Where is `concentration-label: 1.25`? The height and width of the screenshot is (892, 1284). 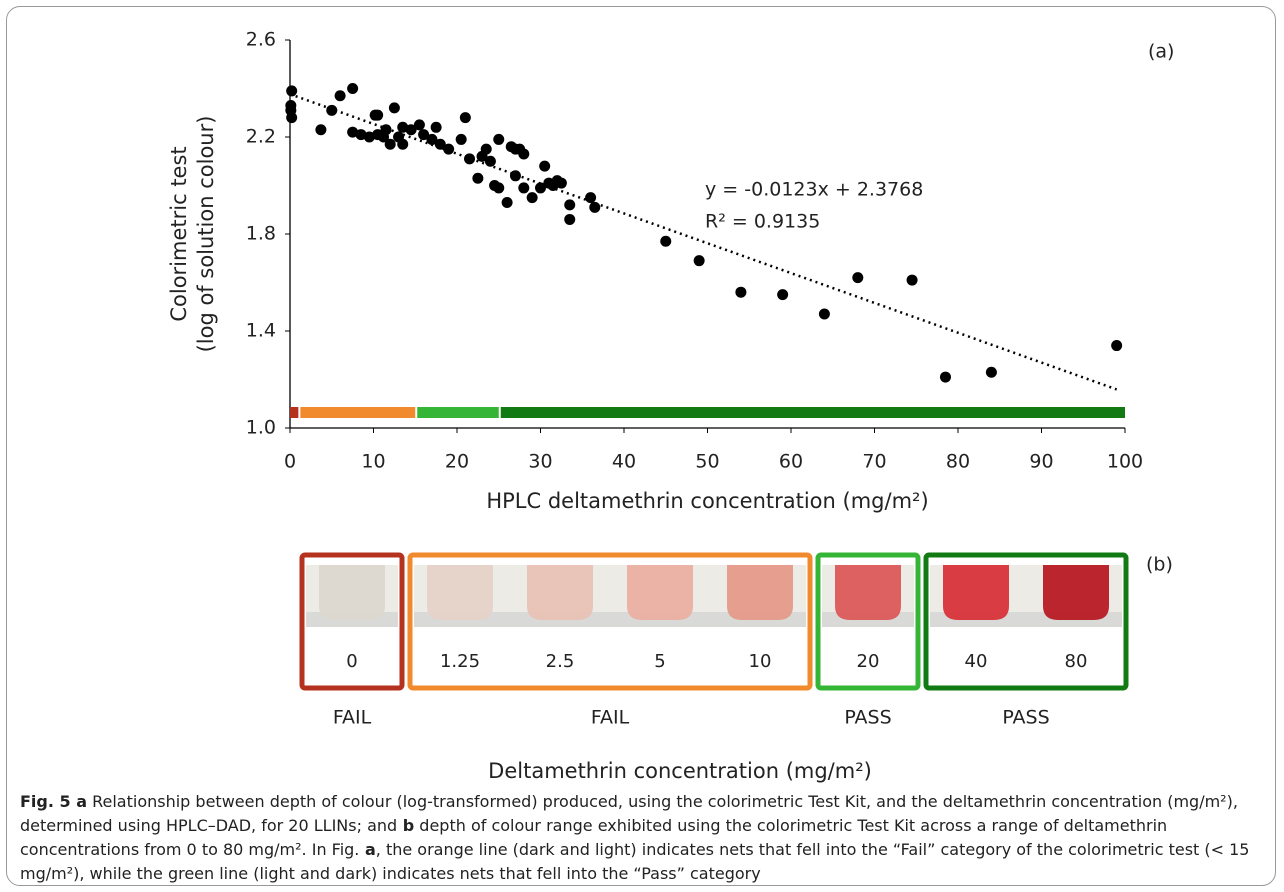
concentration-label: 1.25 is located at coordinates (460, 661).